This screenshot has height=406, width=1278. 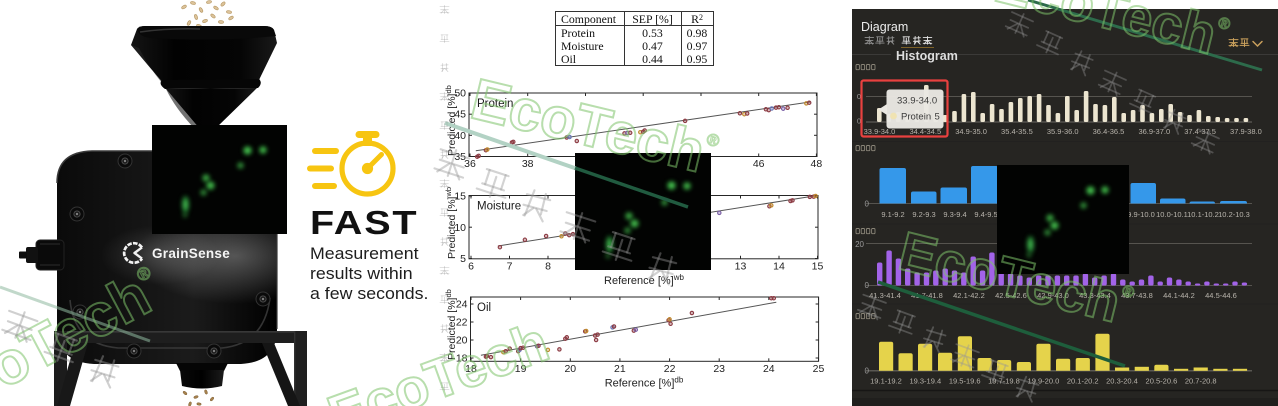 What do you see at coordinates (923, 214) in the screenshot?
I see `svg-text: 9.2-9.3` at bounding box center [923, 214].